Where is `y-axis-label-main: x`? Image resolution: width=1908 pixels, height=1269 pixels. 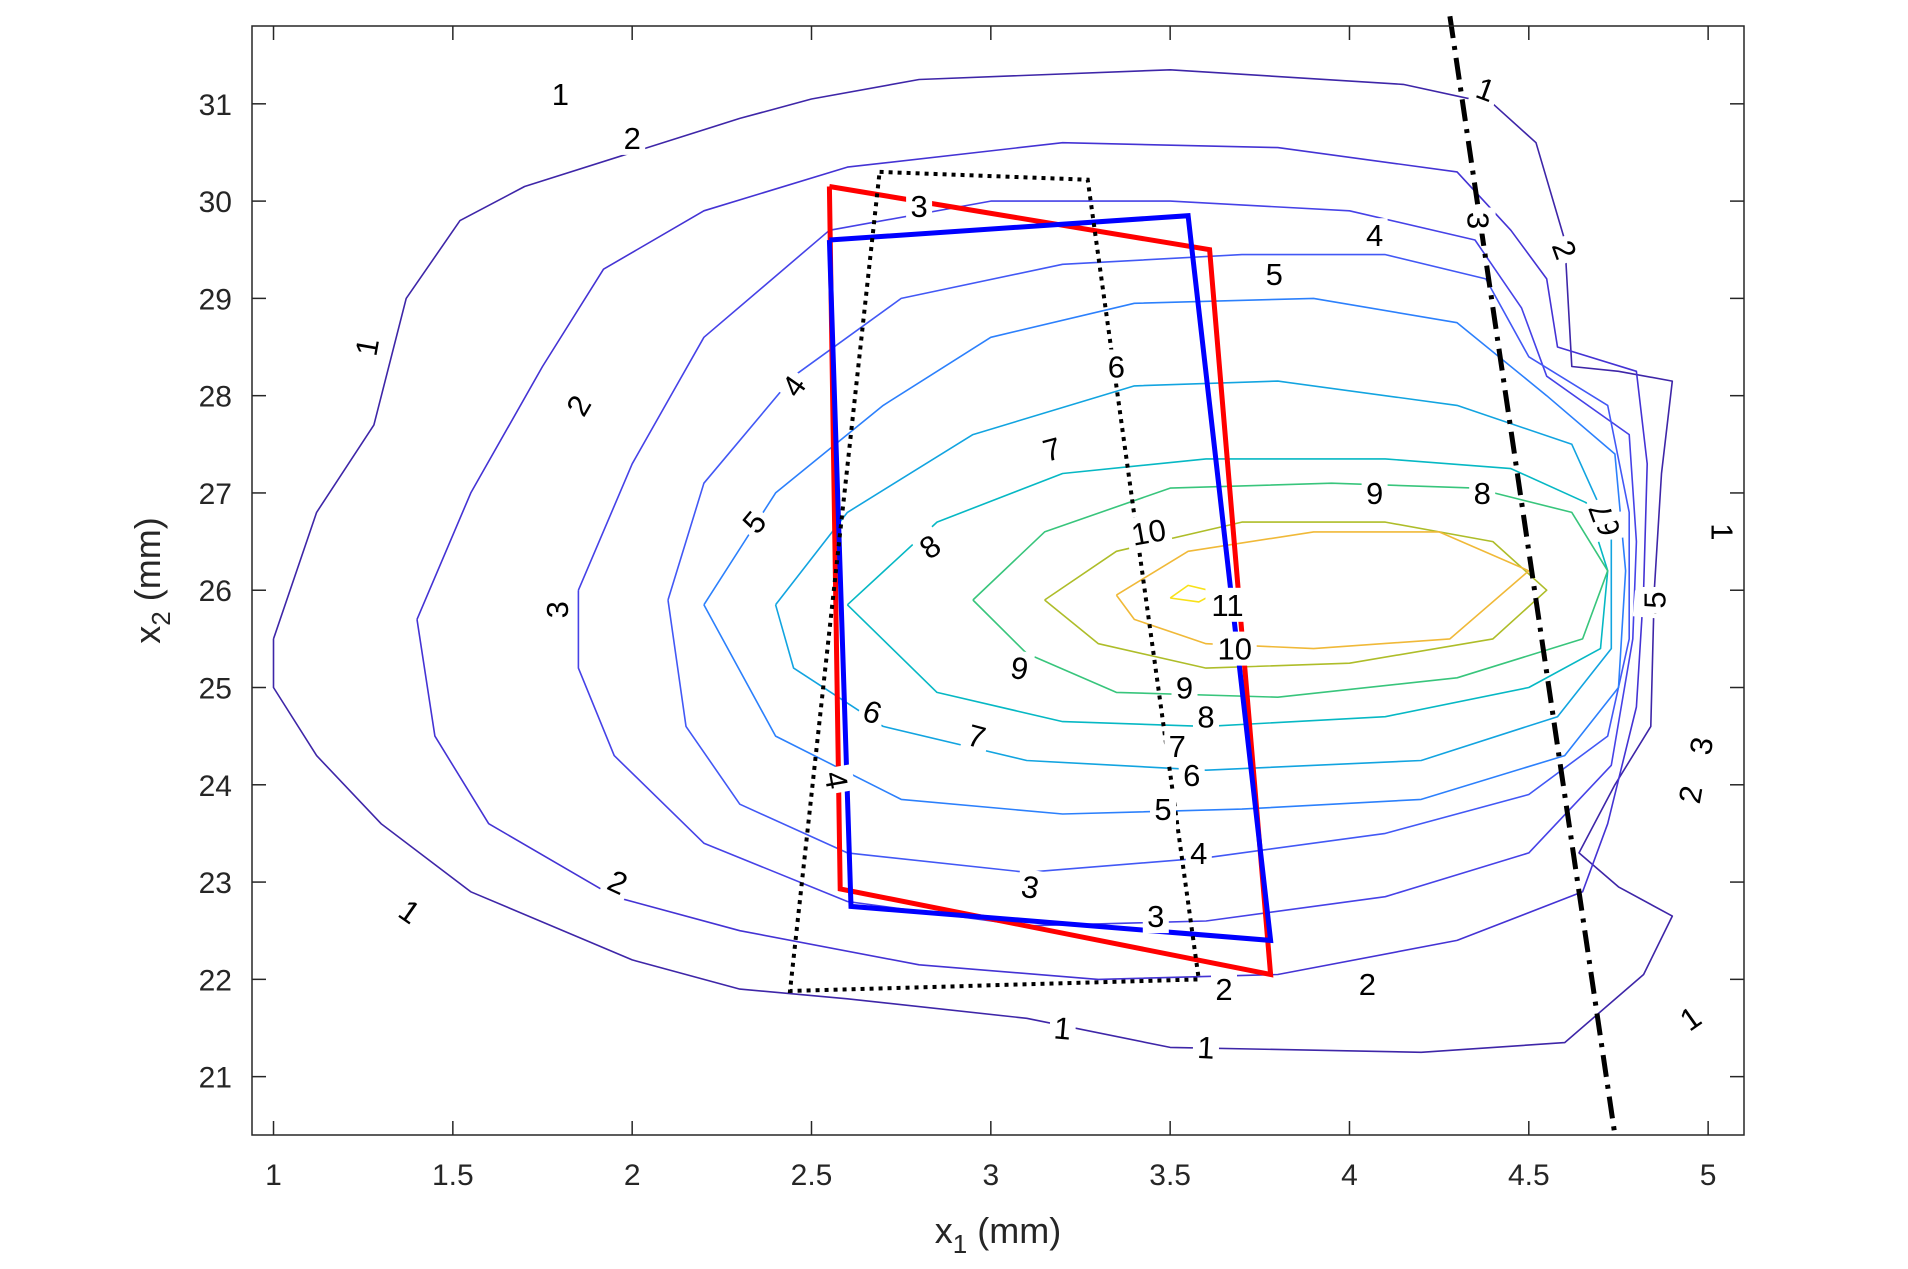 y-axis-label-main: x is located at coordinates (147, 635).